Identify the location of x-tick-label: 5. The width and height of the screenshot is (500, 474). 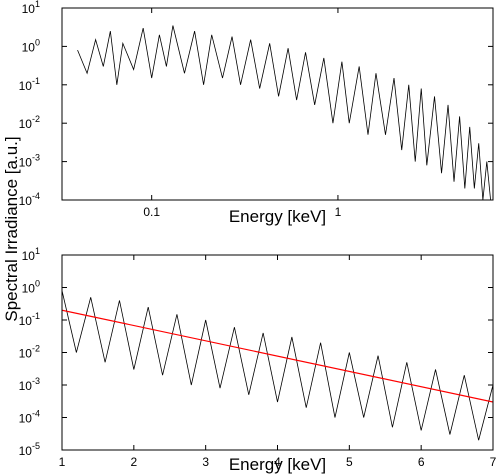
(349, 462).